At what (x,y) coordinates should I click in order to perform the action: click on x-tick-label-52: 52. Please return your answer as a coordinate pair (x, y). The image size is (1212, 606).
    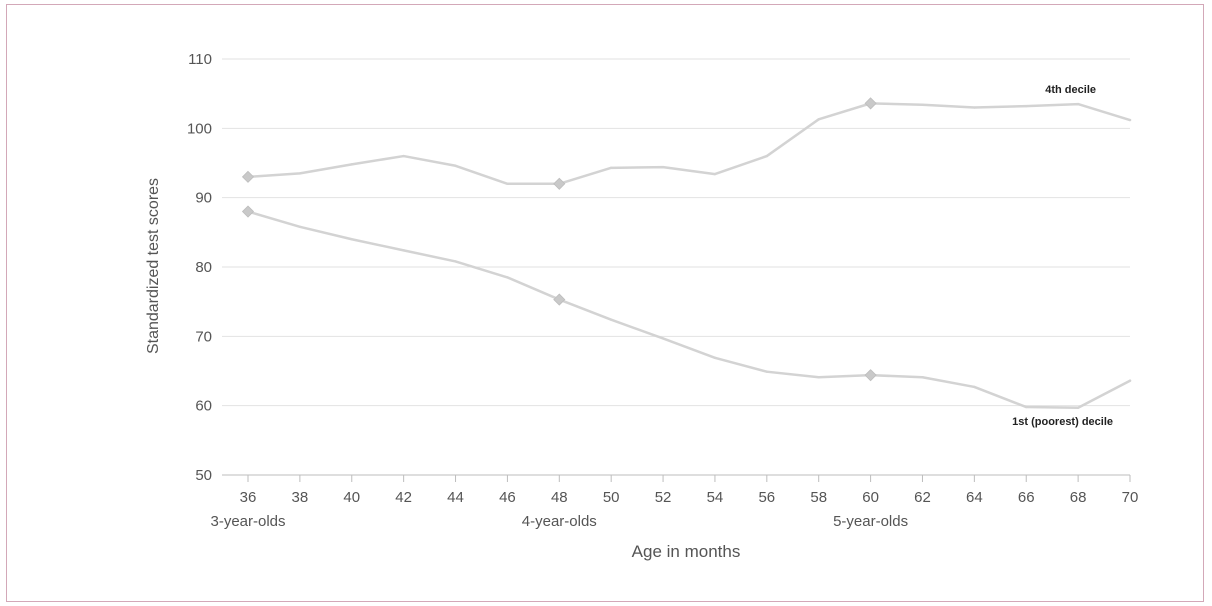
    Looking at the image, I should click on (663, 497).